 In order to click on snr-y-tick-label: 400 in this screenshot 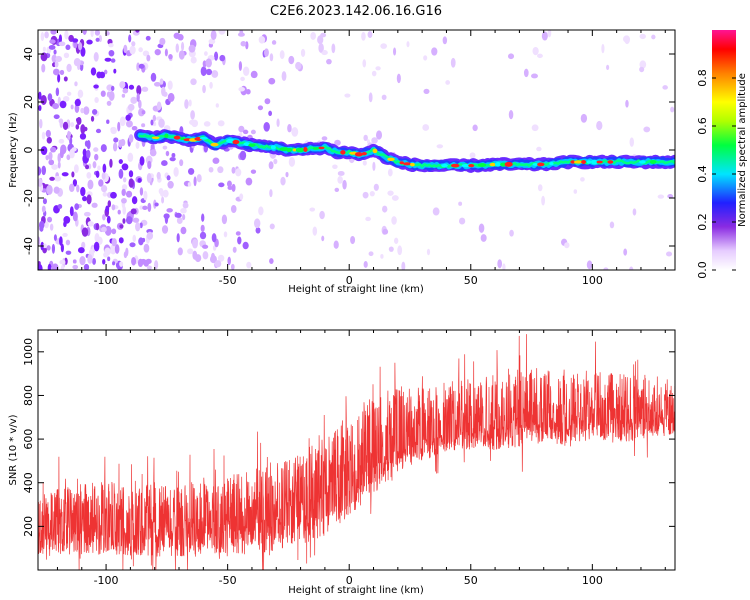, I will do `click(28, 482)`.